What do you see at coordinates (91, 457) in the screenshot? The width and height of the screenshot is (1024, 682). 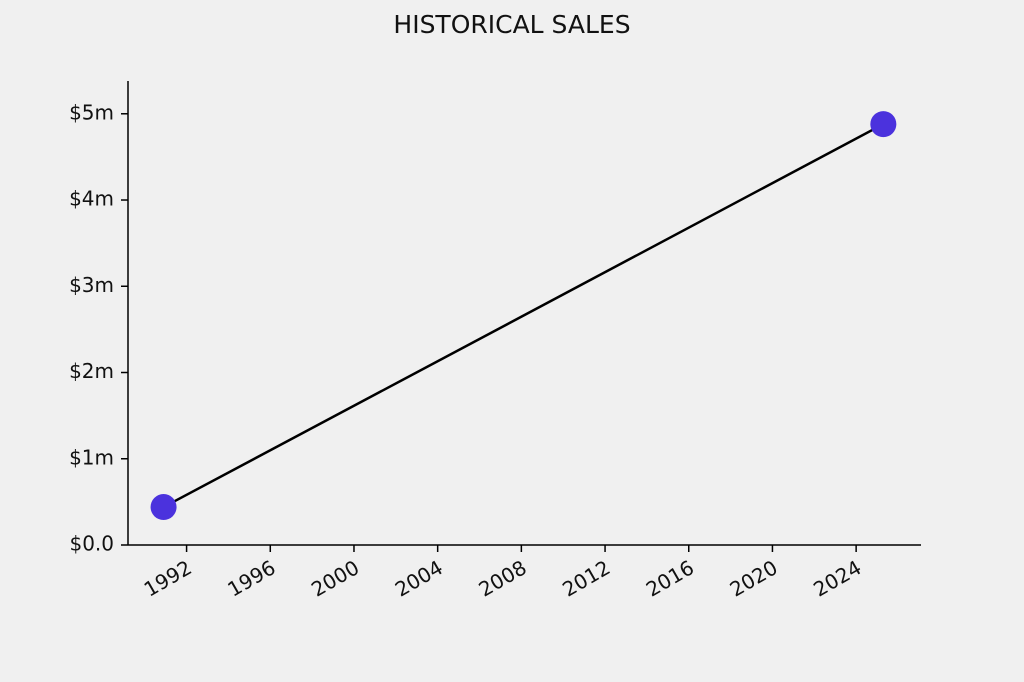 I see `y-tick-label: $1m` at bounding box center [91, 457].